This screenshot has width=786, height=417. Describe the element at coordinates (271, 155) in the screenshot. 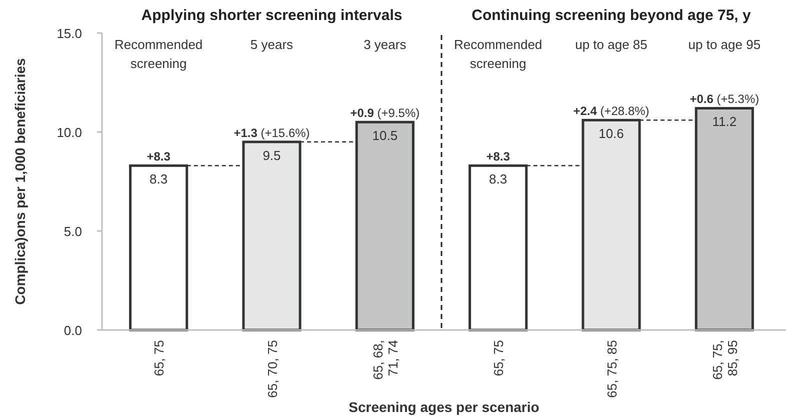

I see `data-label: 9.5` at that location.